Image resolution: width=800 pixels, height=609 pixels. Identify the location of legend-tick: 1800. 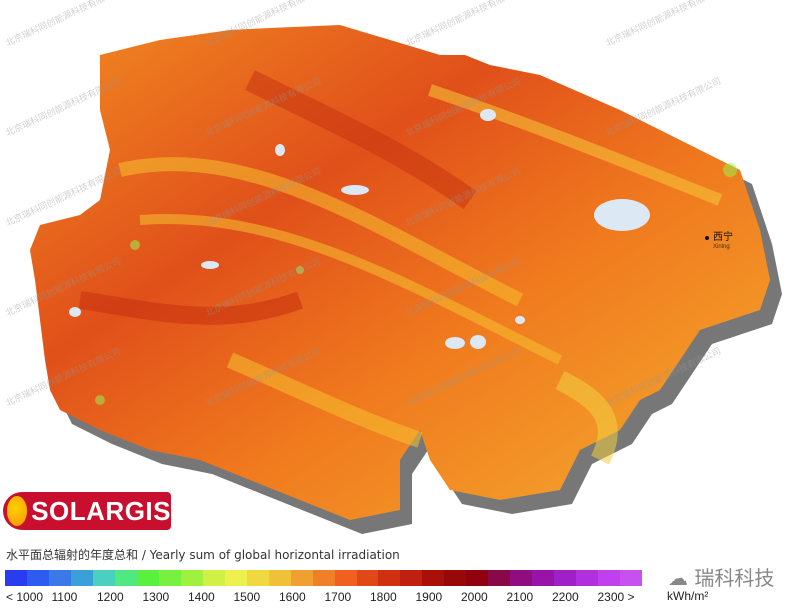
(383, 597).